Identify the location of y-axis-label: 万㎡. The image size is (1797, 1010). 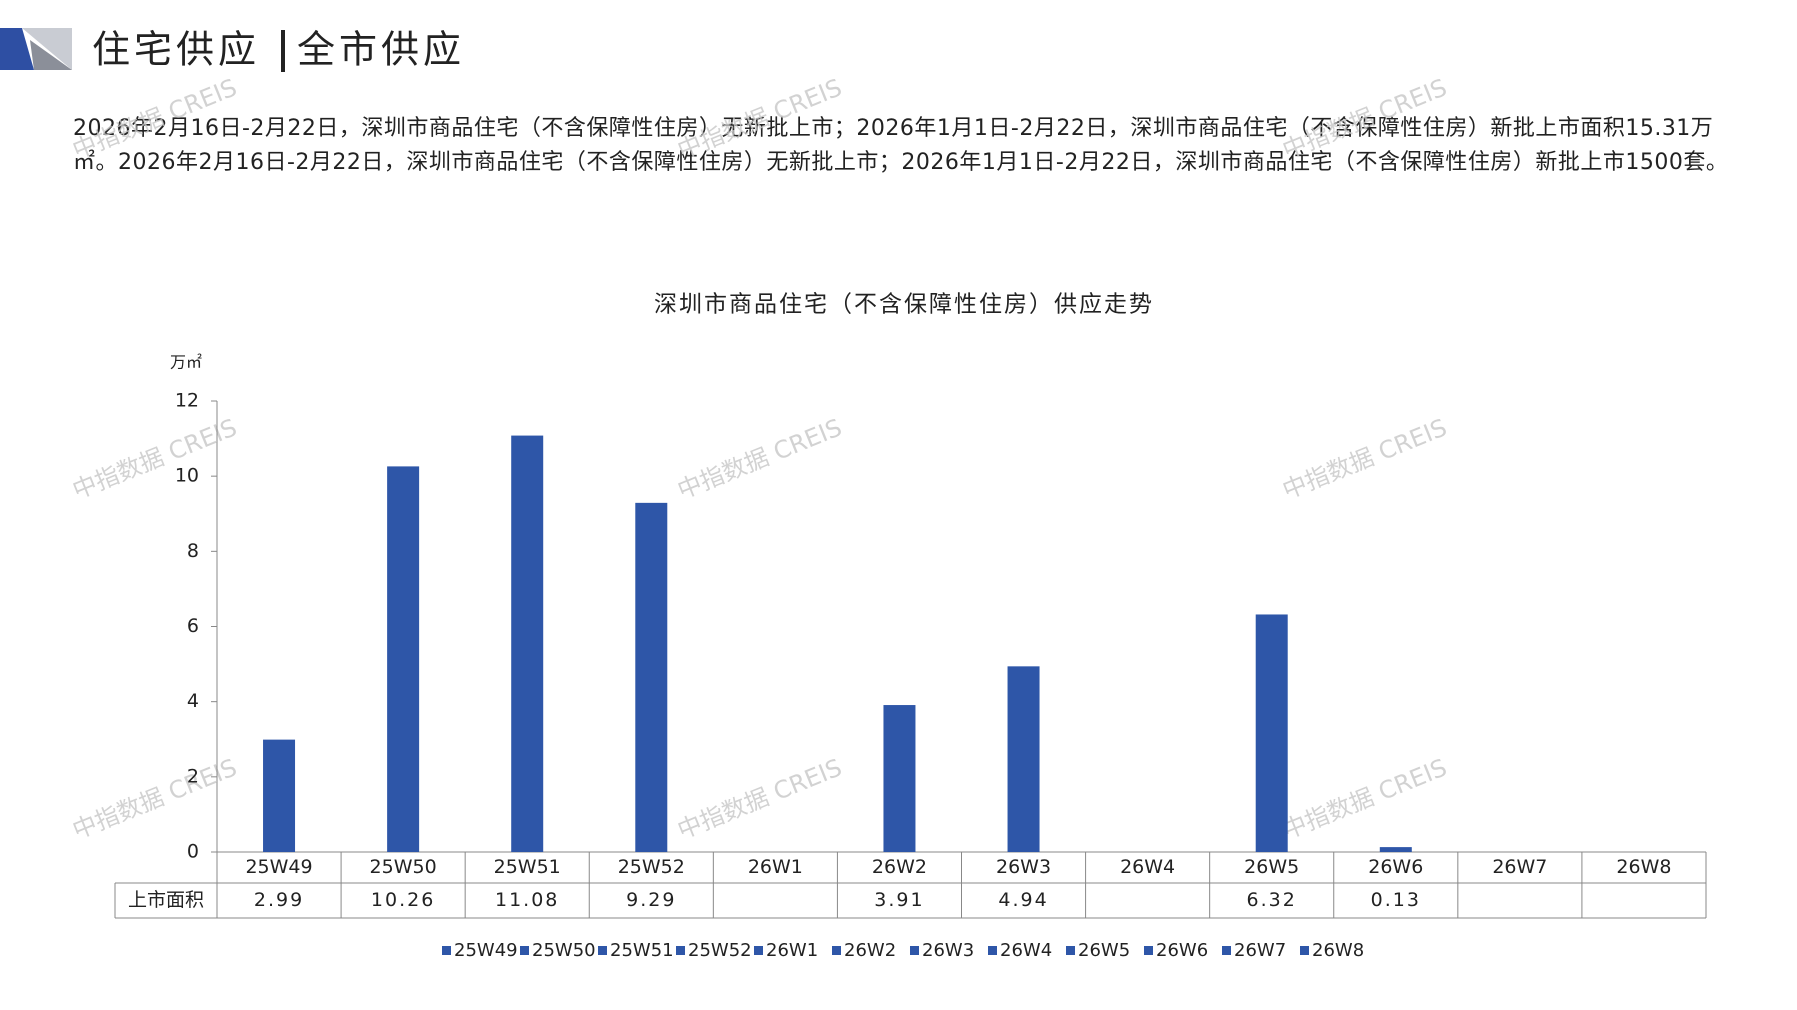
(186, 362).